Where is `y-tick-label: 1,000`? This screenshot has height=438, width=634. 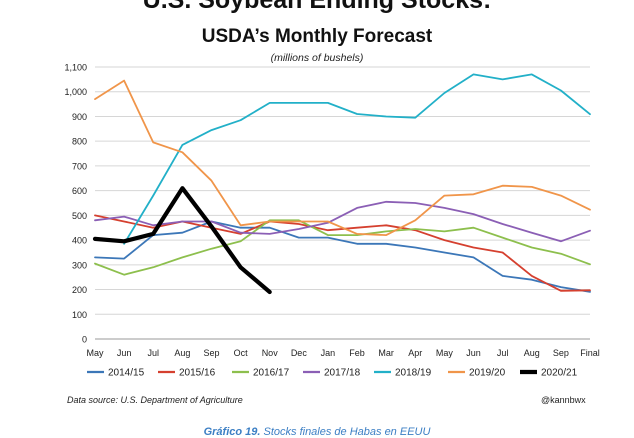
y-tick-label: 1,000 is located at coordinates (75, 92).